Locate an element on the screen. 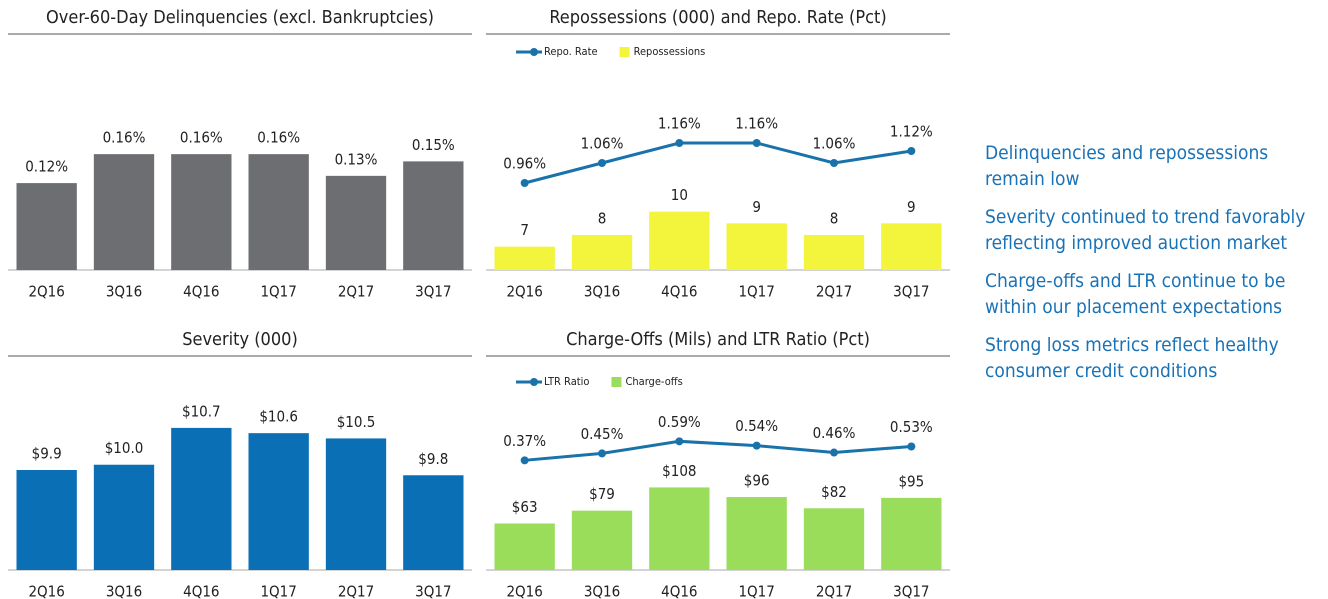 The width and height of the screenshot is (1328, 599). data-label: $108 is located at coordinates (679, 471).